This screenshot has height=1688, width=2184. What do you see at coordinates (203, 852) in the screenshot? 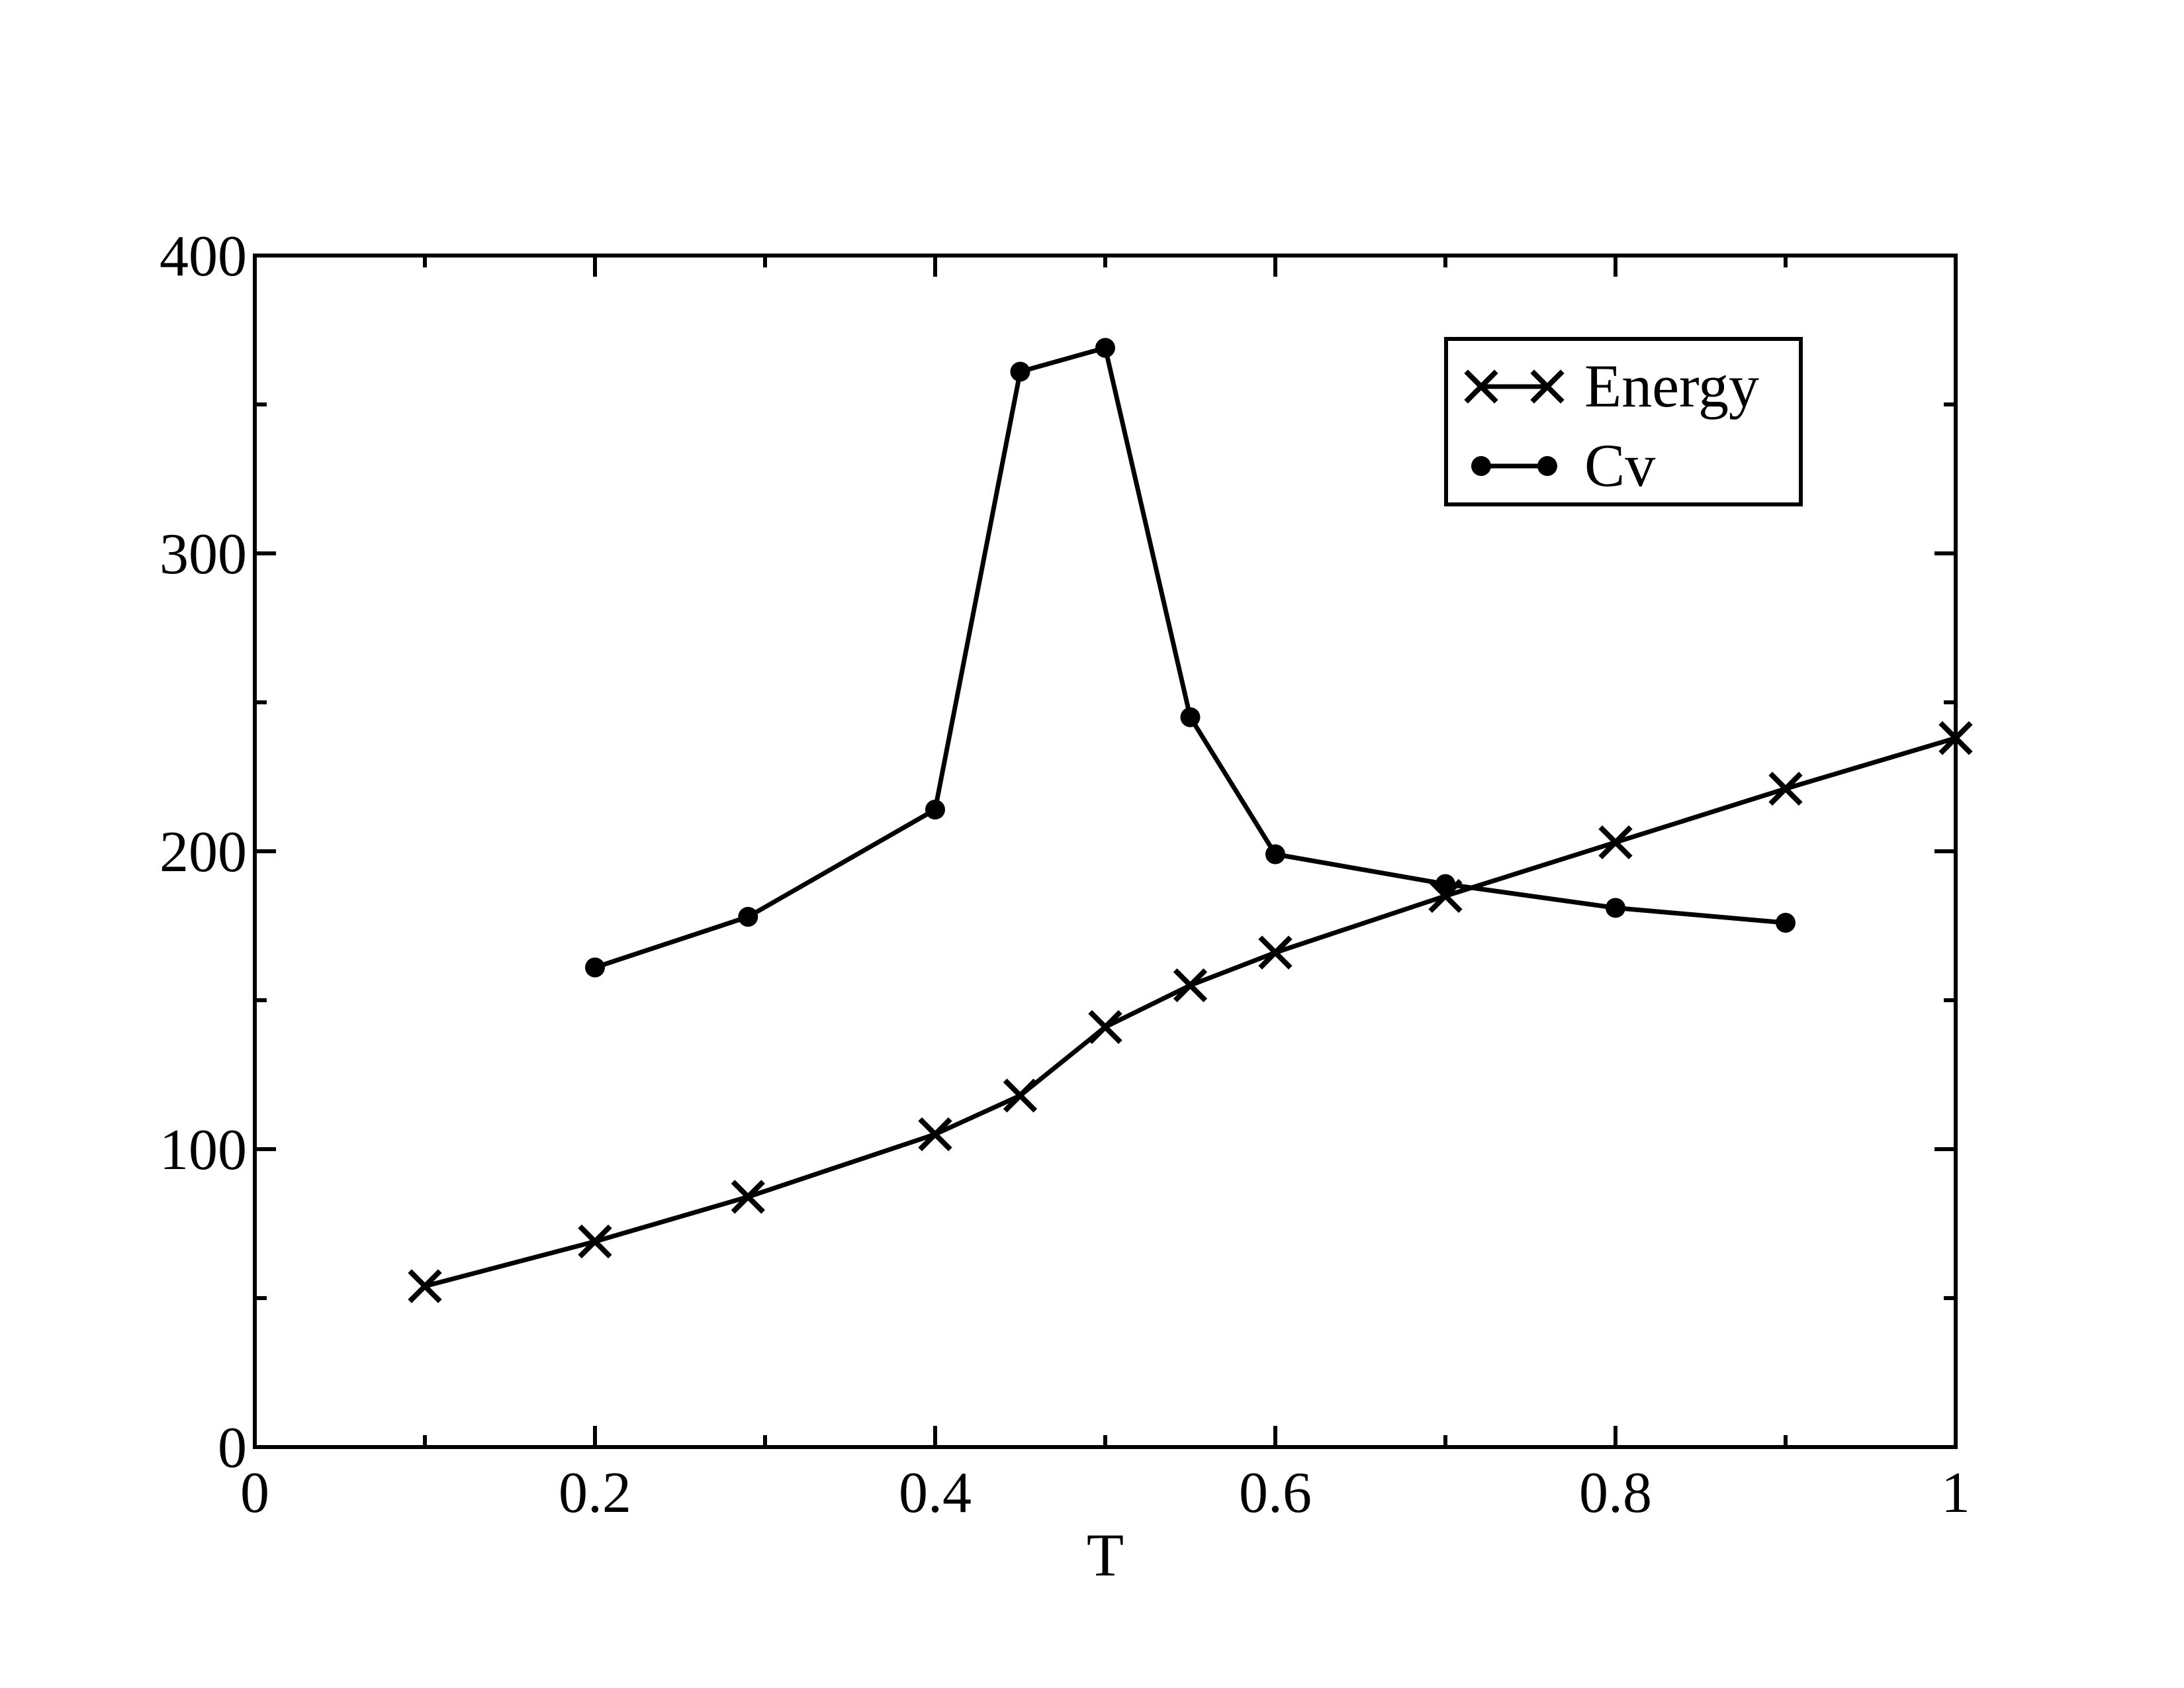
I see `y-tick-label: 200` at bounding box center [203, 852].